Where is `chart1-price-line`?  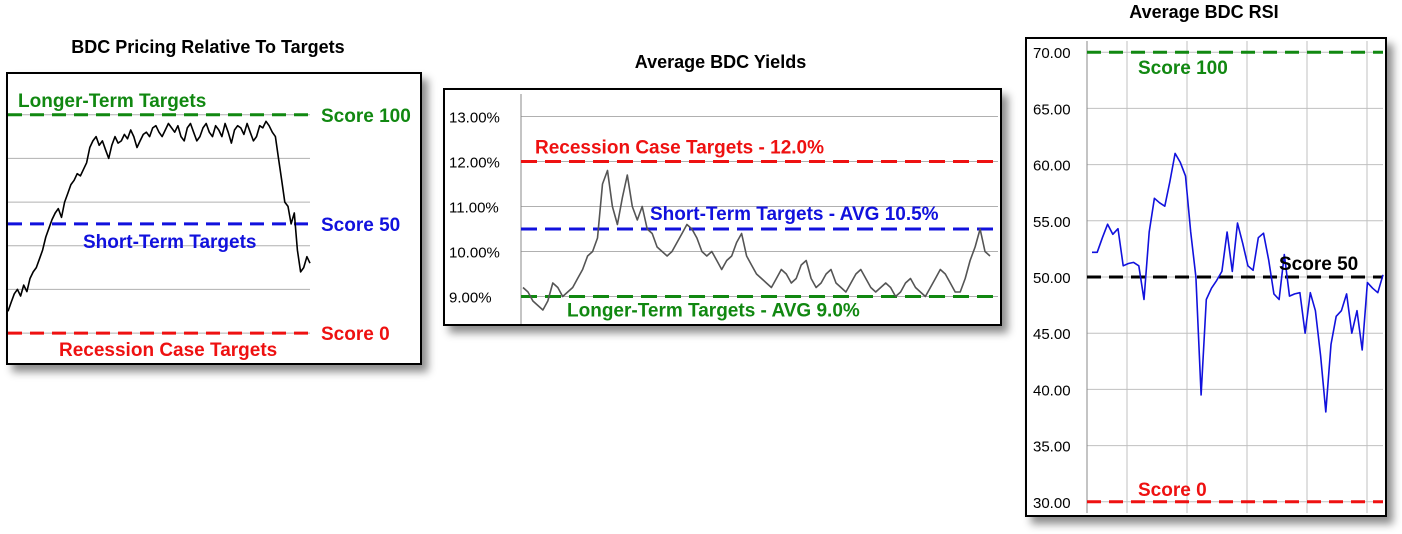
chart1-price-line is located at coordinates (159, 216).